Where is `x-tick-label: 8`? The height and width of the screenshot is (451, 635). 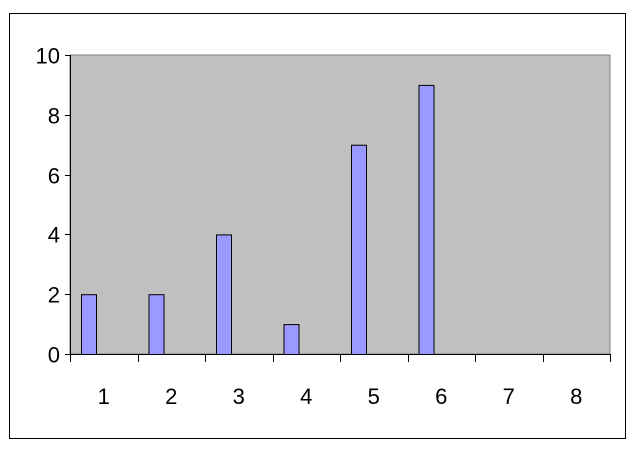 x-tick-label: 8 is located at coordinates (576, 396).